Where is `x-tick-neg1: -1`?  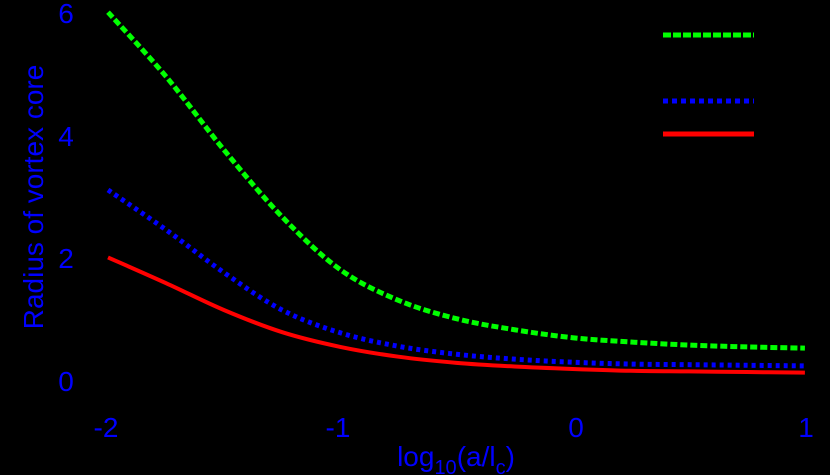 x-tick-neg1: -1 is located at coordinates (338, 427).